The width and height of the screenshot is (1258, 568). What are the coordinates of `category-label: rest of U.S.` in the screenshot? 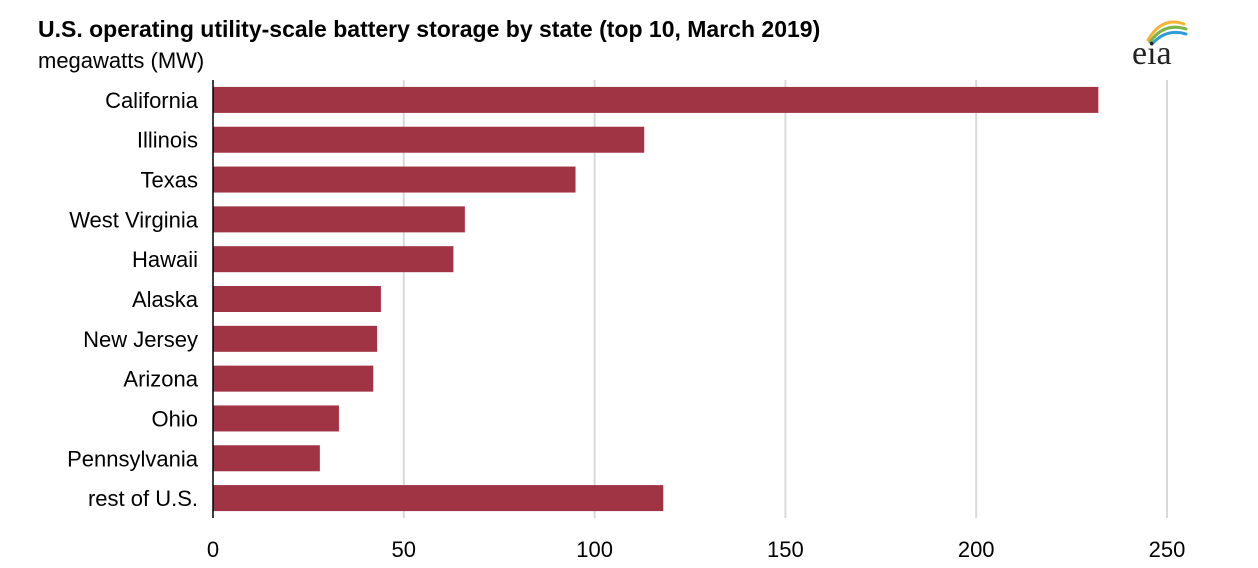 It's located at (143, 498).